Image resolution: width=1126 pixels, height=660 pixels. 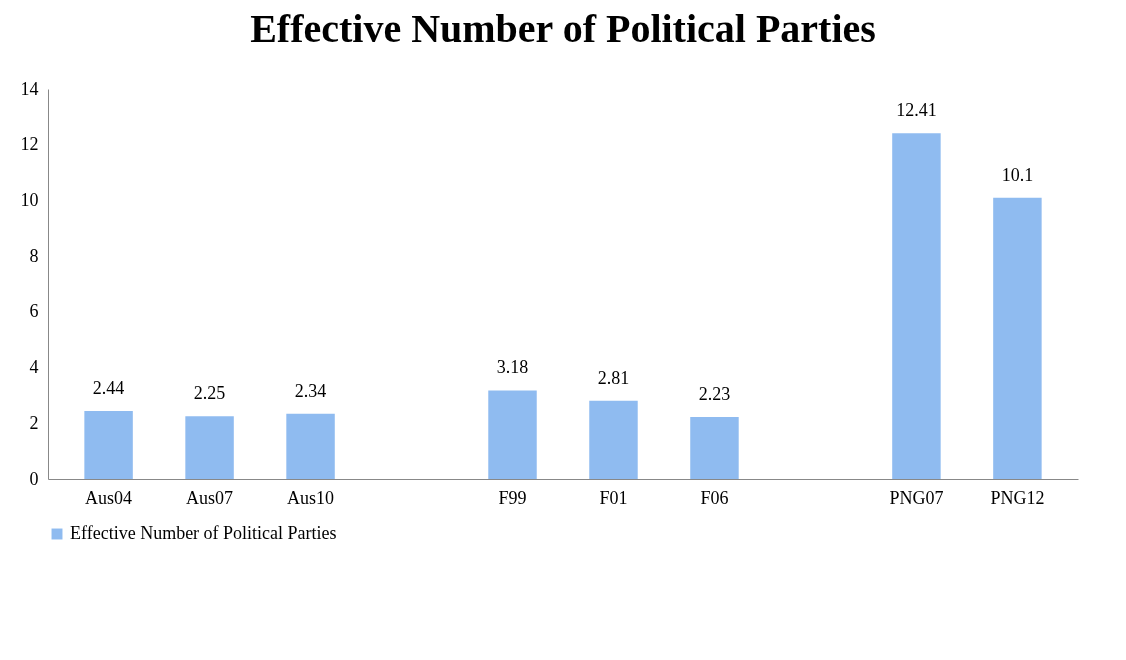 What do you see at coordinates (310, 390) in the screenshot?
I see `data-label: 2.34` at bounding box center [310, 390].